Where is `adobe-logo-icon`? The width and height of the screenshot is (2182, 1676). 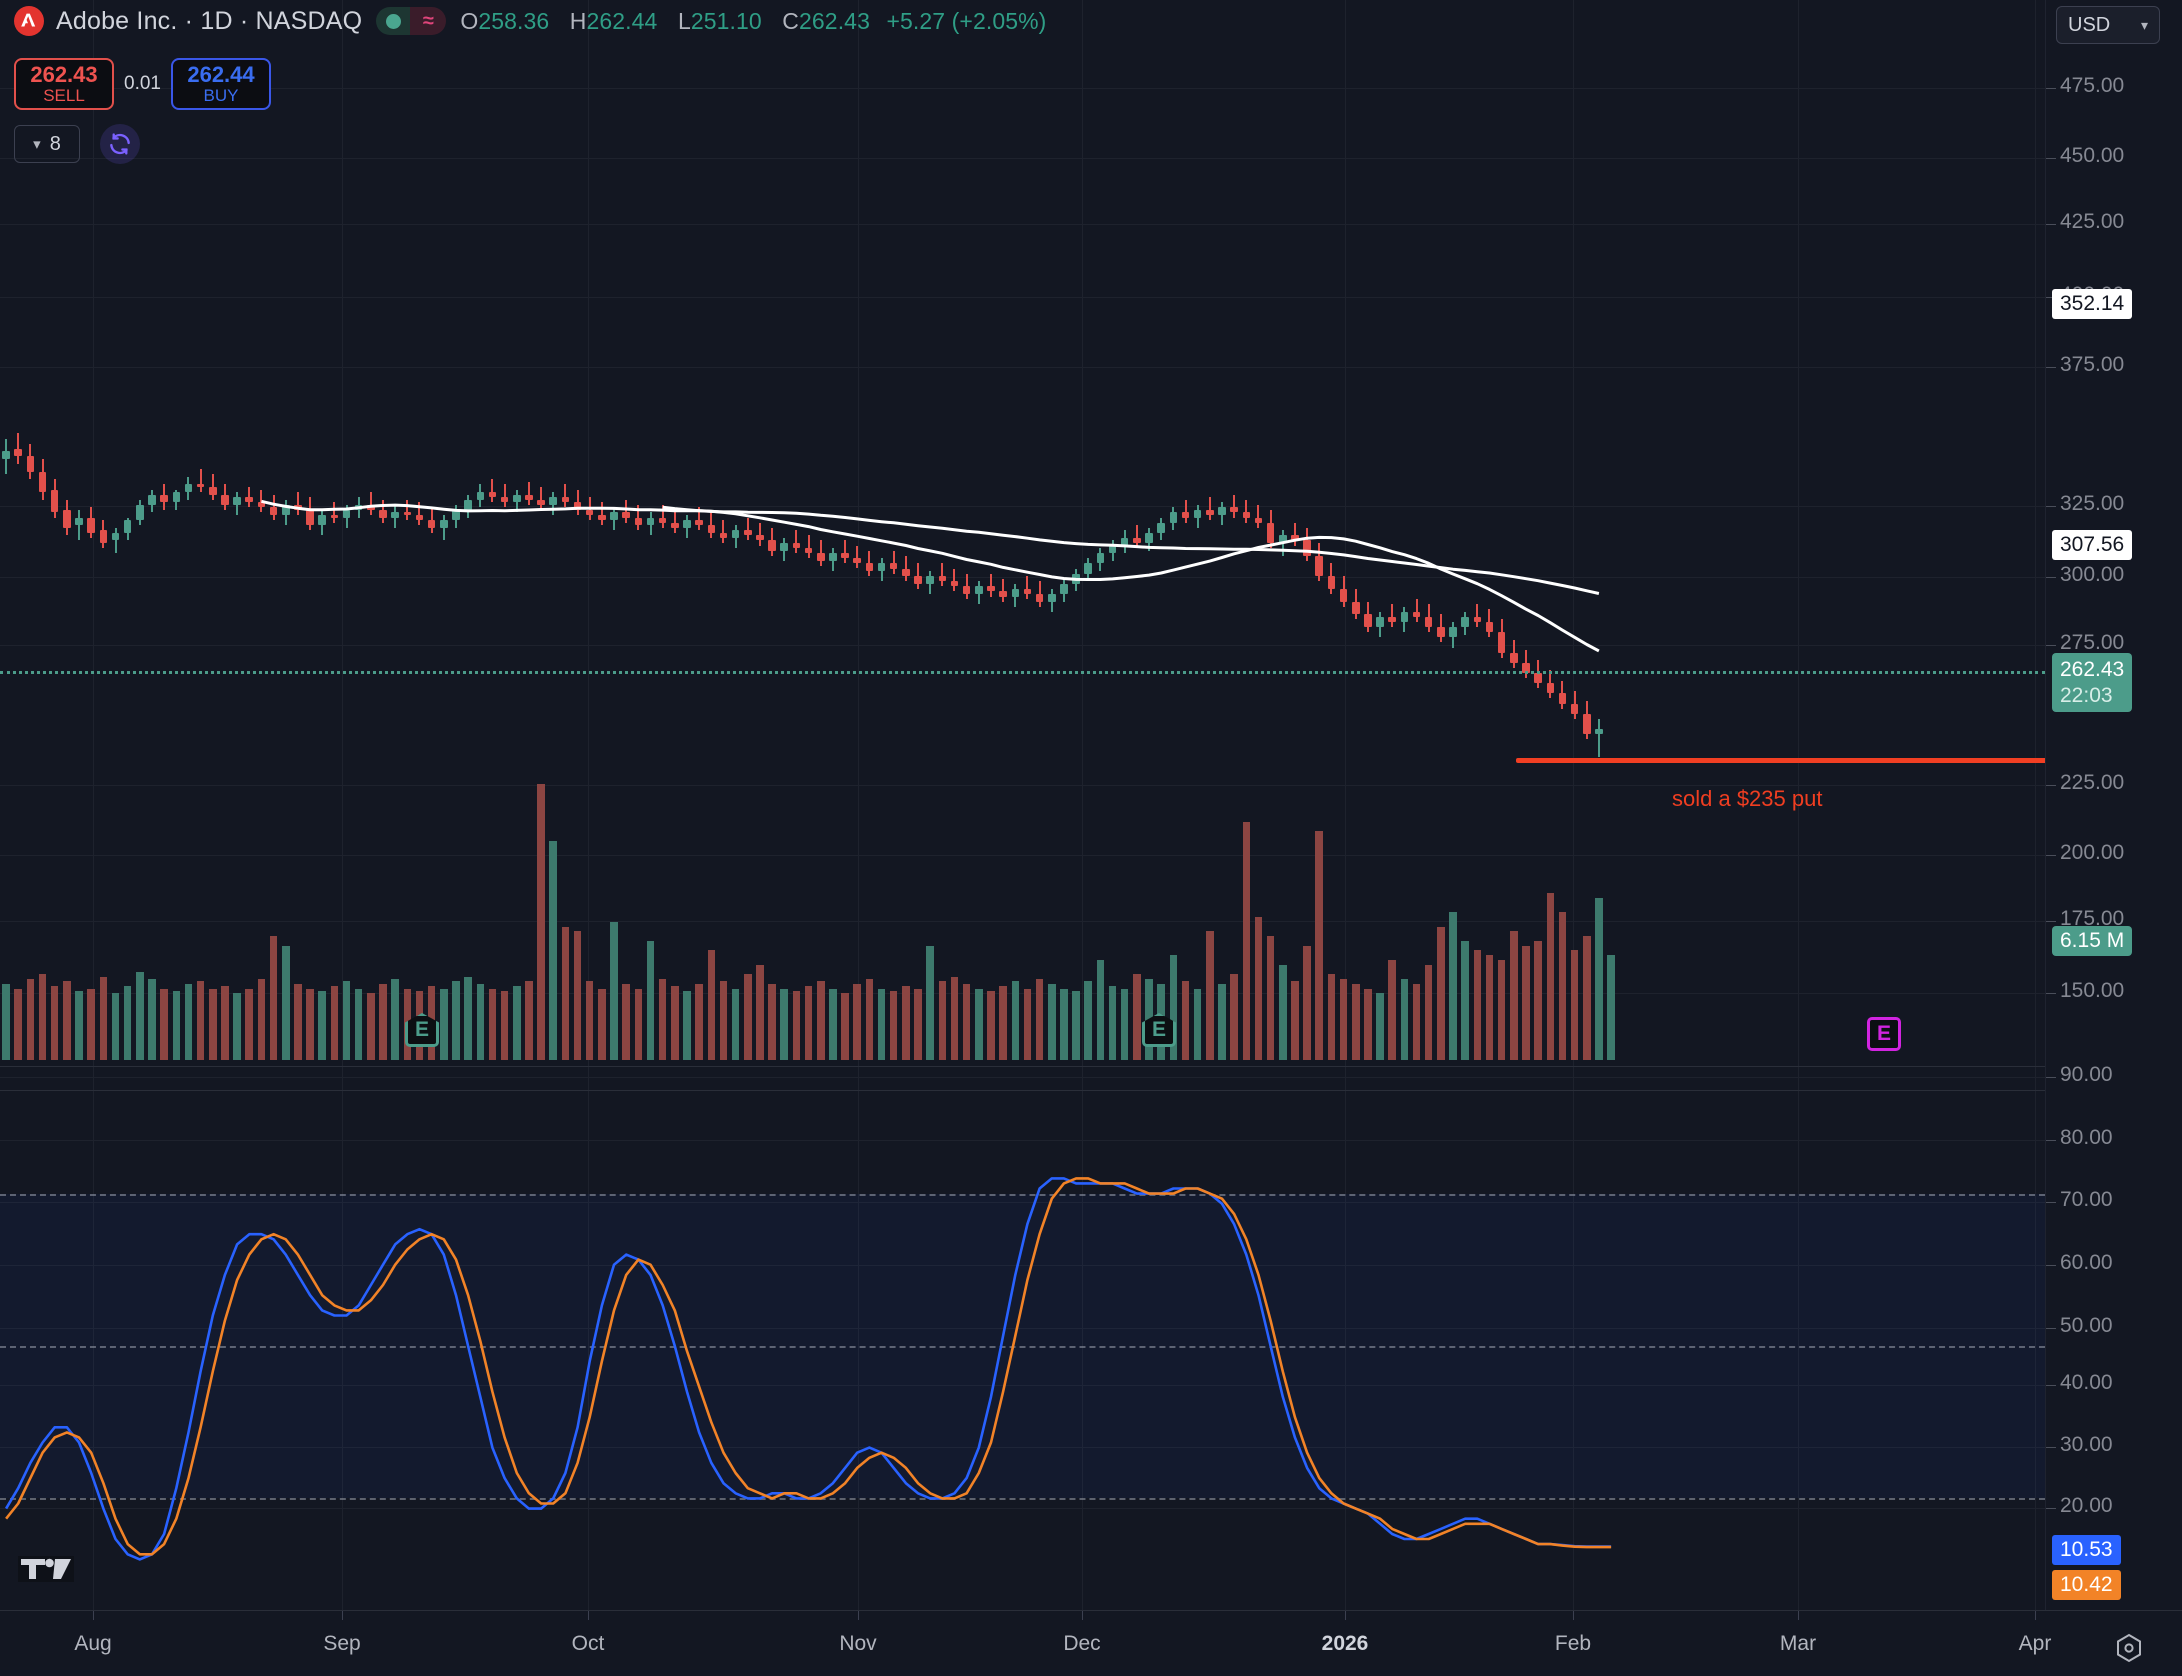 adobe-logo-icon is located at coordinates (29, 21).